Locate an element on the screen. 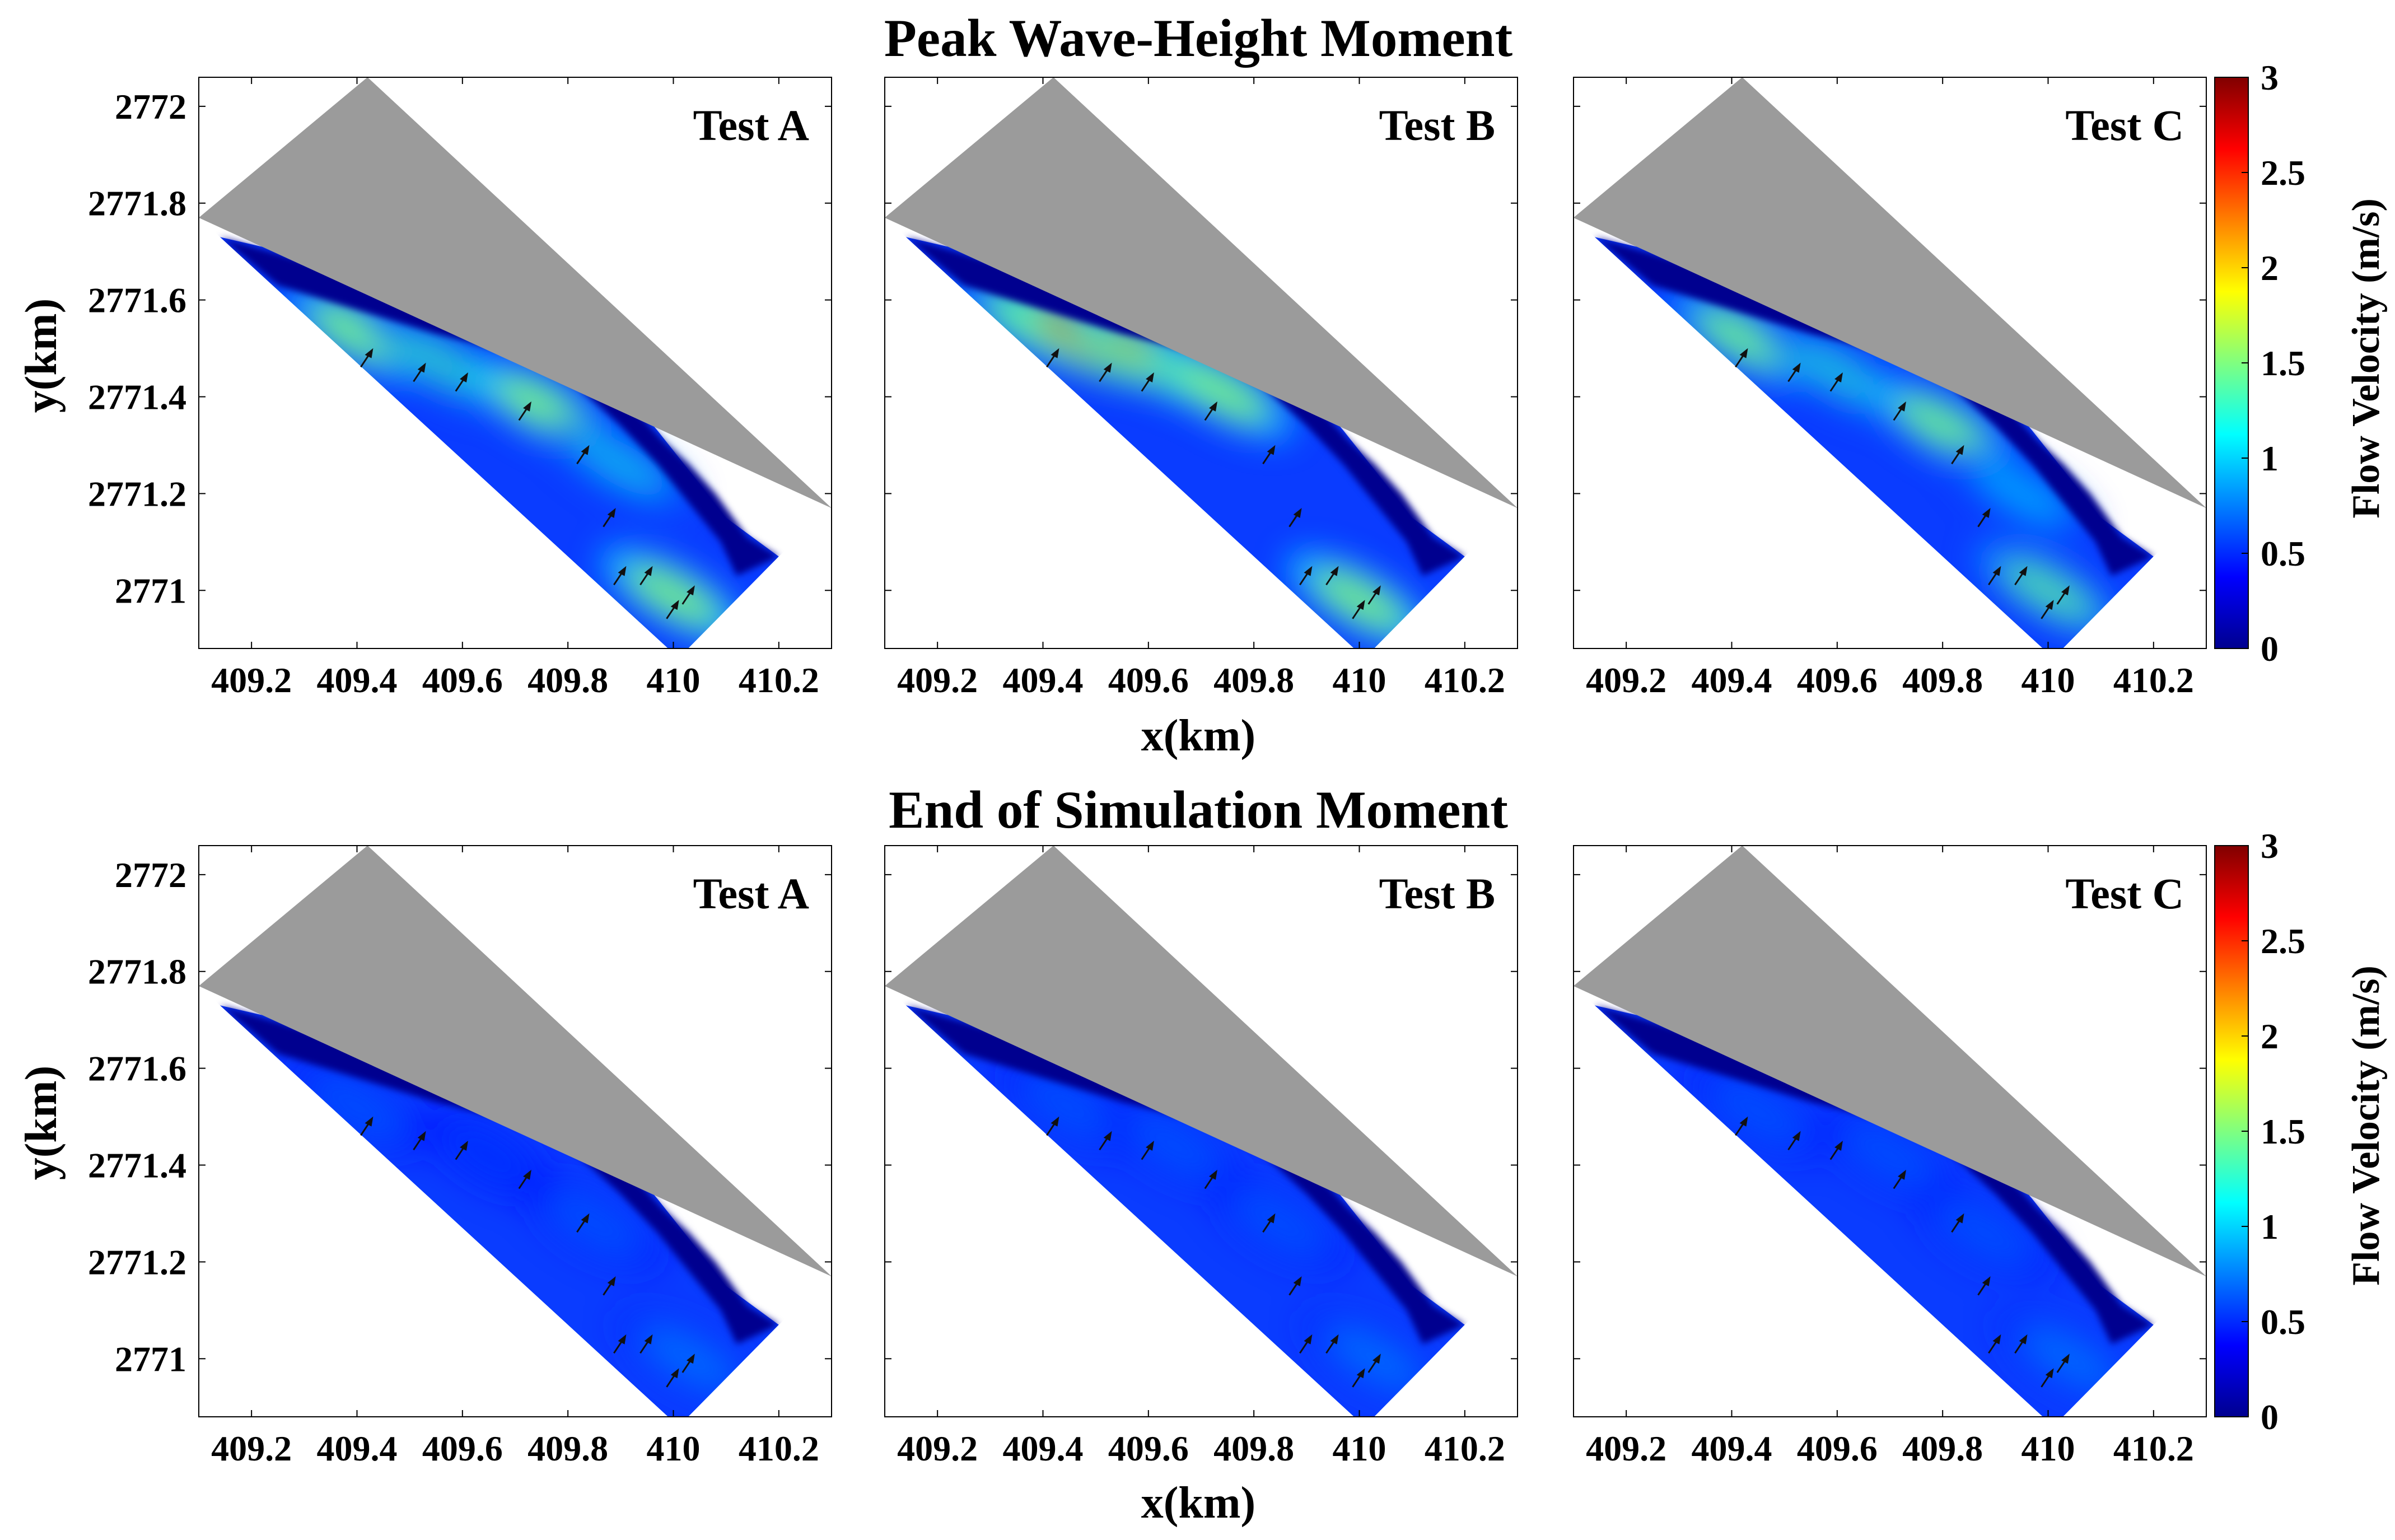  colorbar-label-bottom: Flow Velocity (m/s) is located at coordinates (2366, 1126).